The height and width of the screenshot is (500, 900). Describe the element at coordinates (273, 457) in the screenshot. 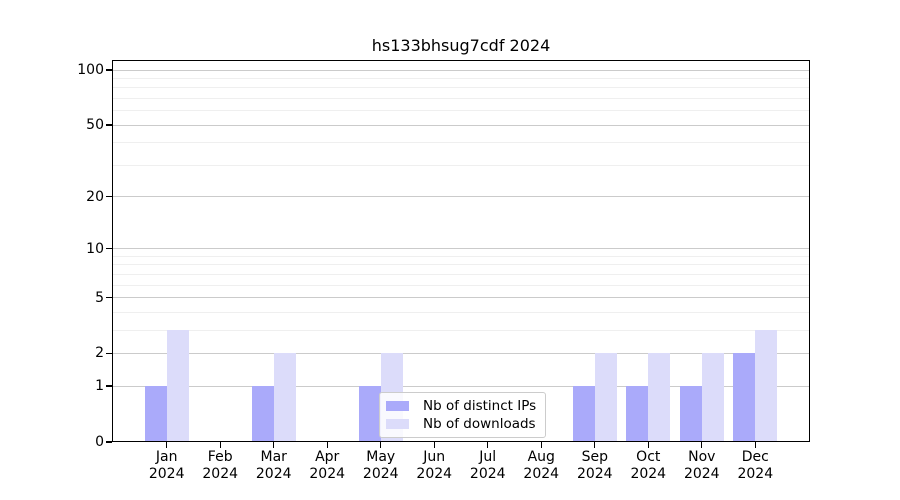

I see `x-tick-month: Mar` at that location.